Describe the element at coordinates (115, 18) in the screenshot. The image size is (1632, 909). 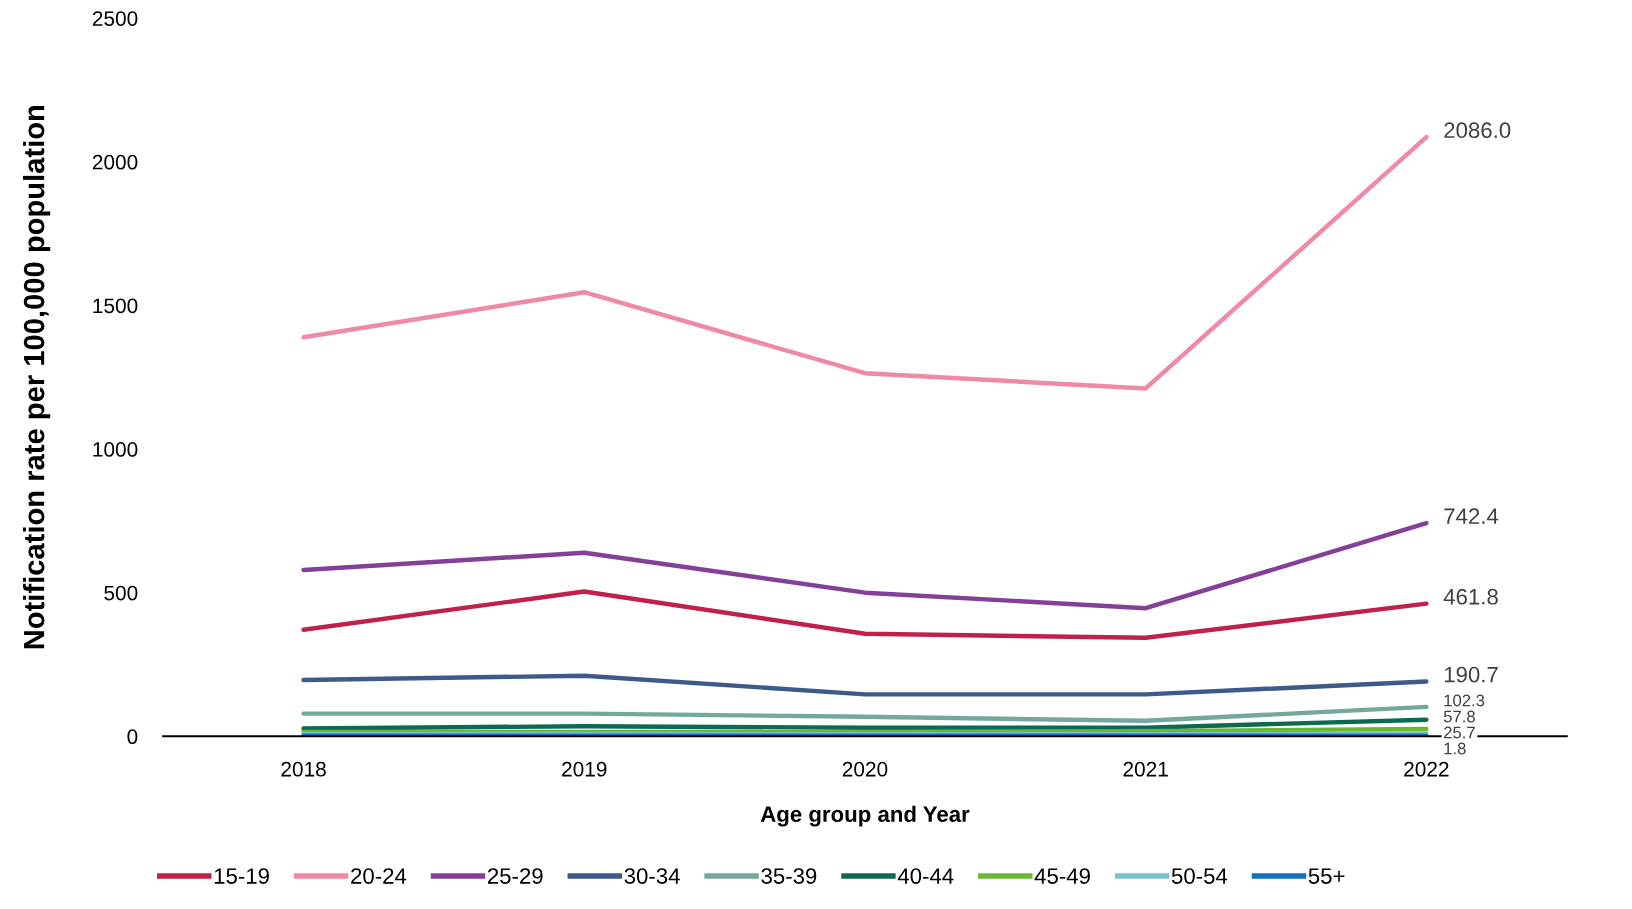
I see `y-tick-label: 2500` at that location.